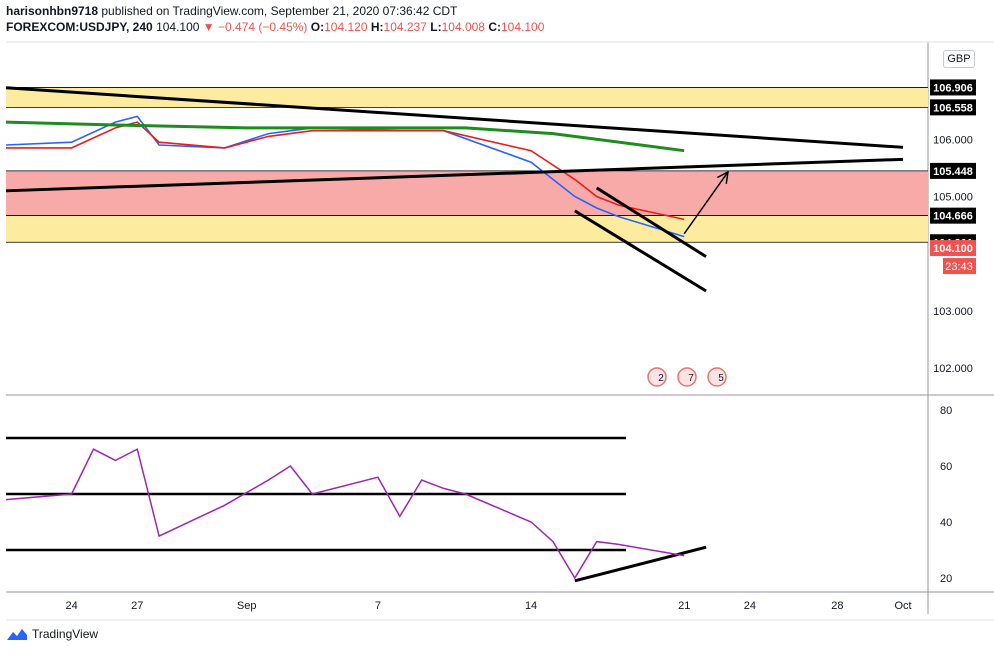  I want to click on time-tick-label: 7, so click(378, 606).